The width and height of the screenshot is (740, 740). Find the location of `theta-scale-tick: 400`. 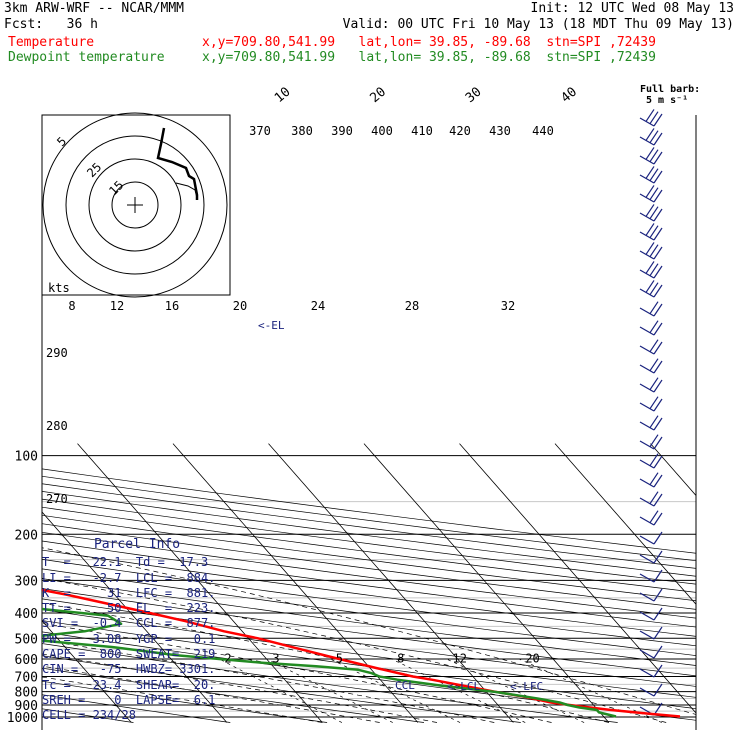

theta-scale-tick: 400 is located at coordinates (382, 131).